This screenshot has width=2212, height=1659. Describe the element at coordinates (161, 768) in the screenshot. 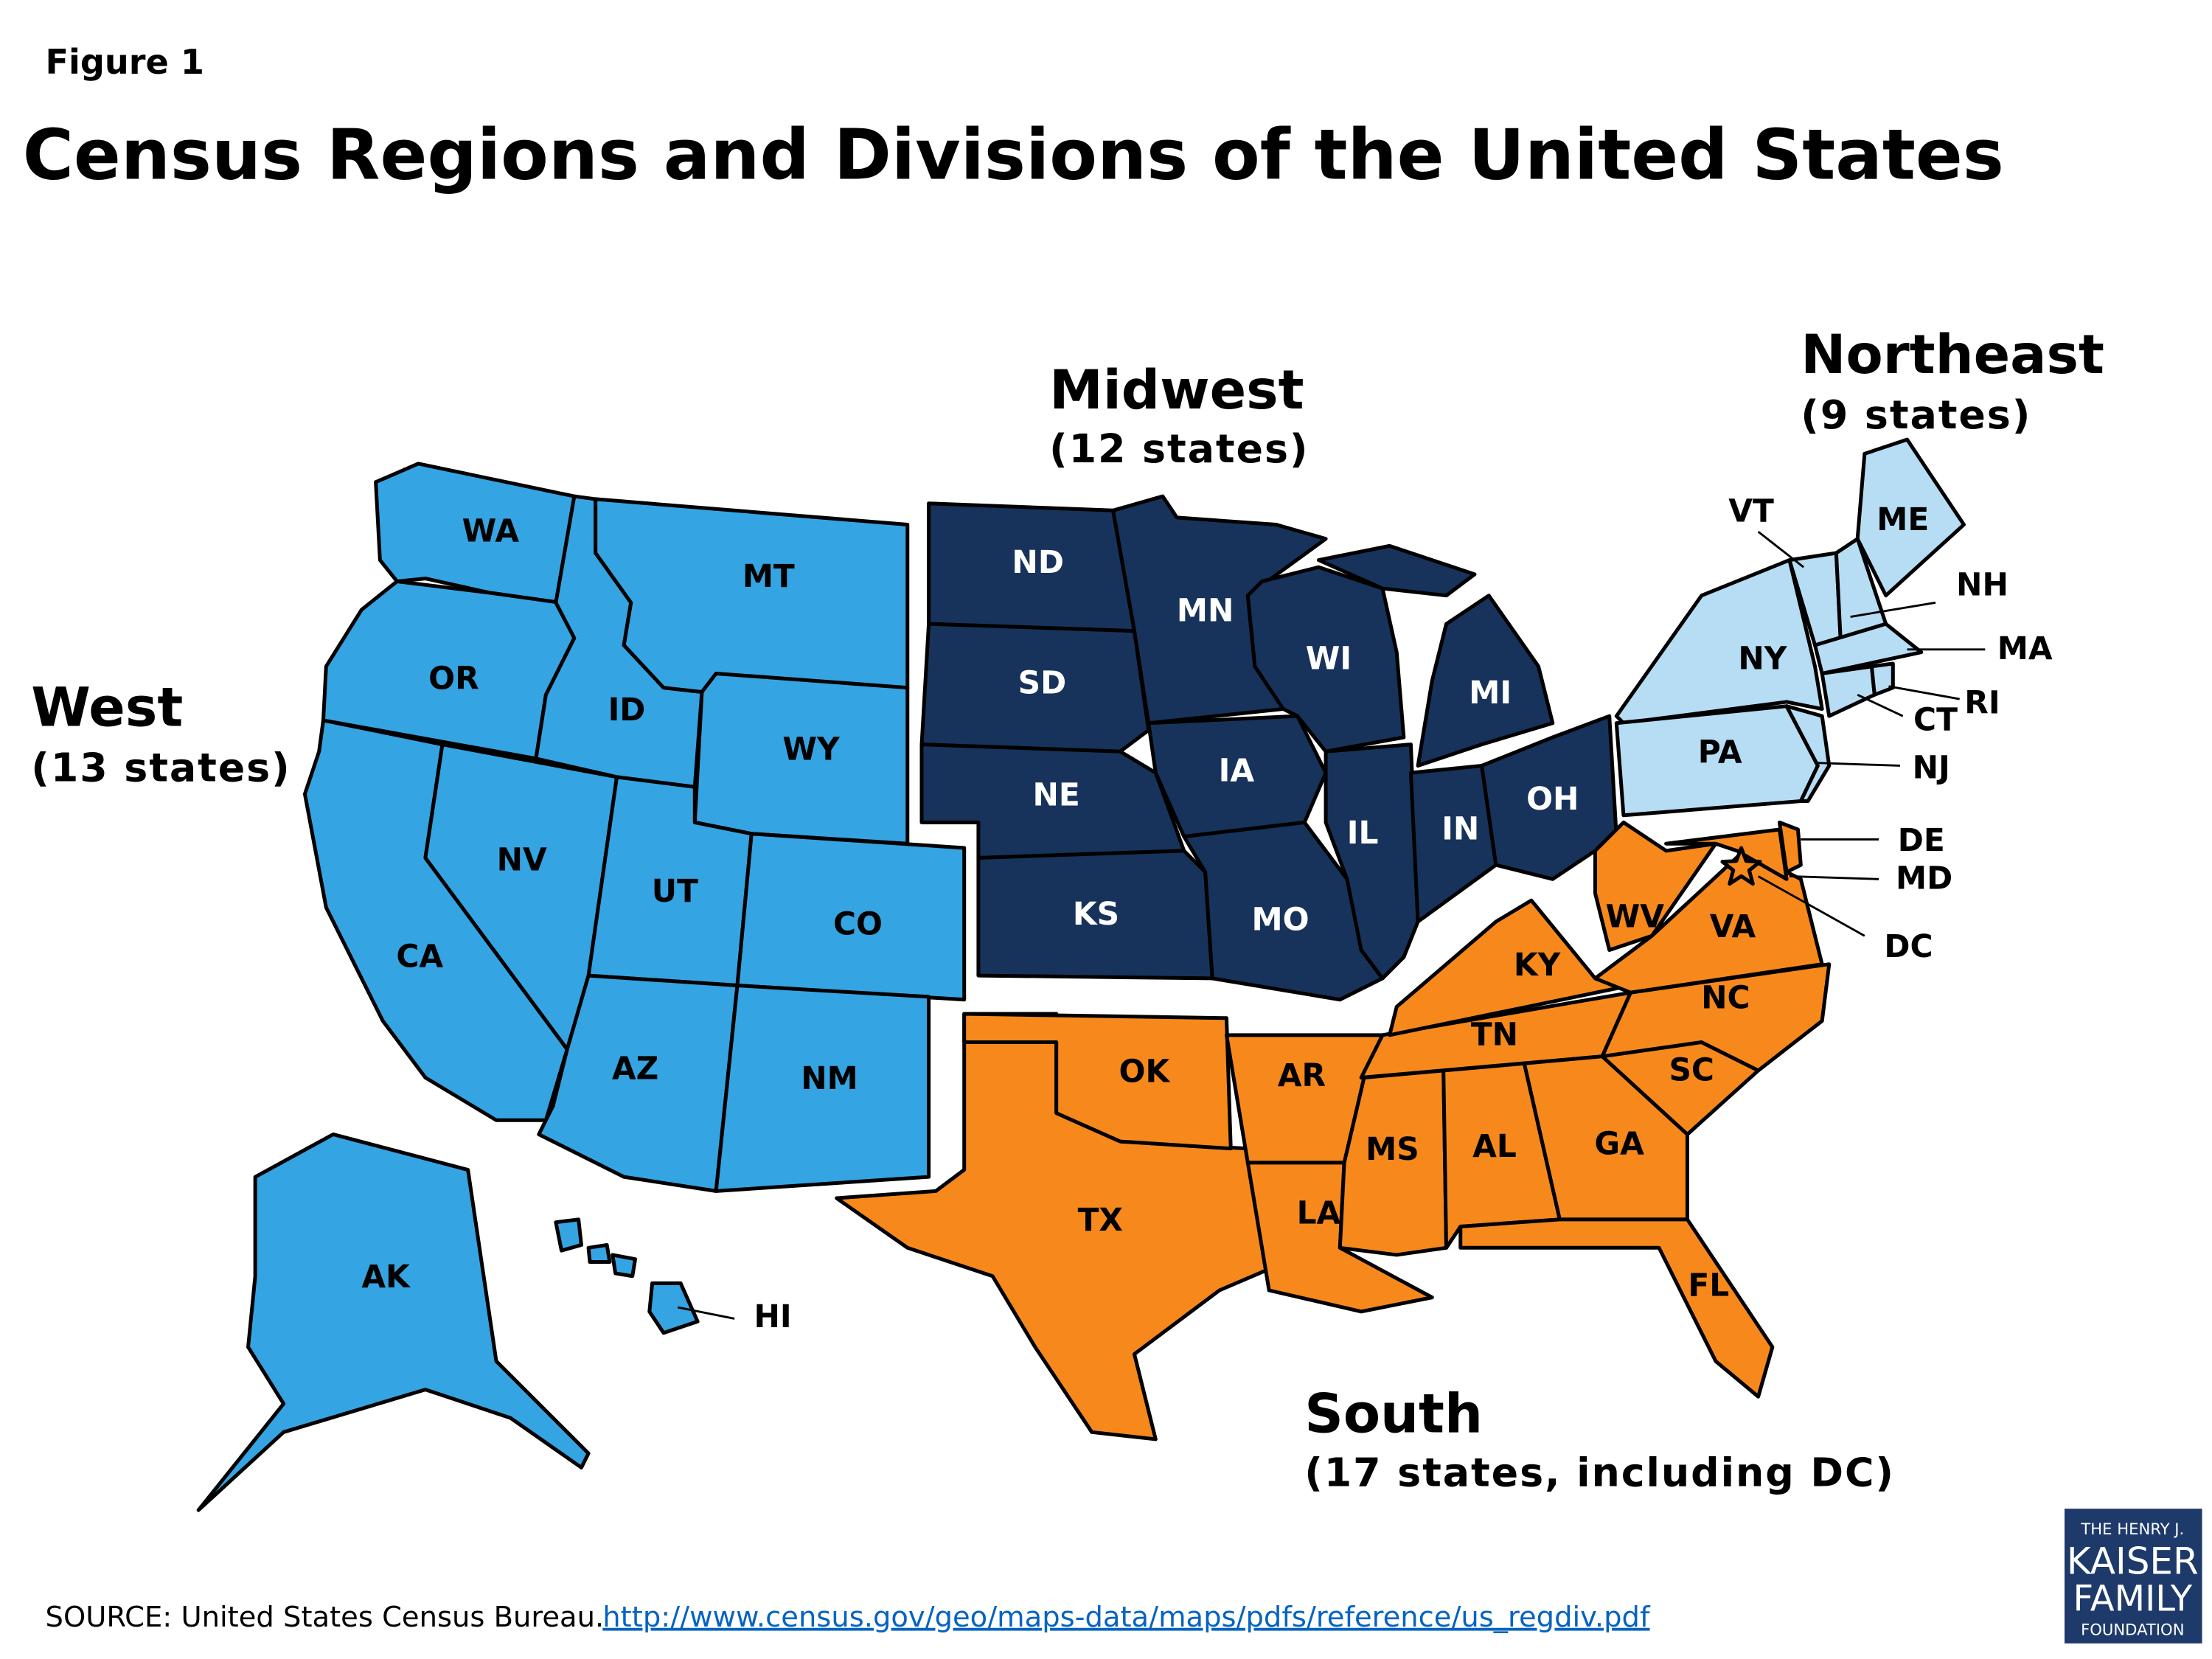

I see `region-count: (13 states)` at that location.